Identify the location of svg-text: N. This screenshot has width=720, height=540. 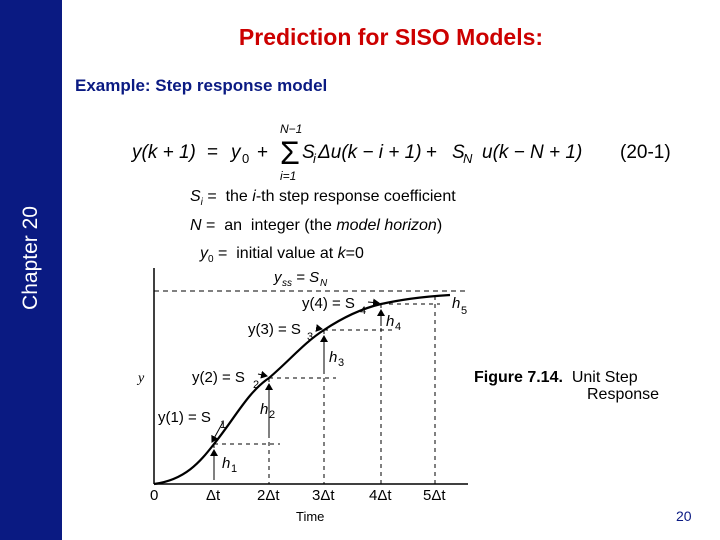
(324, 283).